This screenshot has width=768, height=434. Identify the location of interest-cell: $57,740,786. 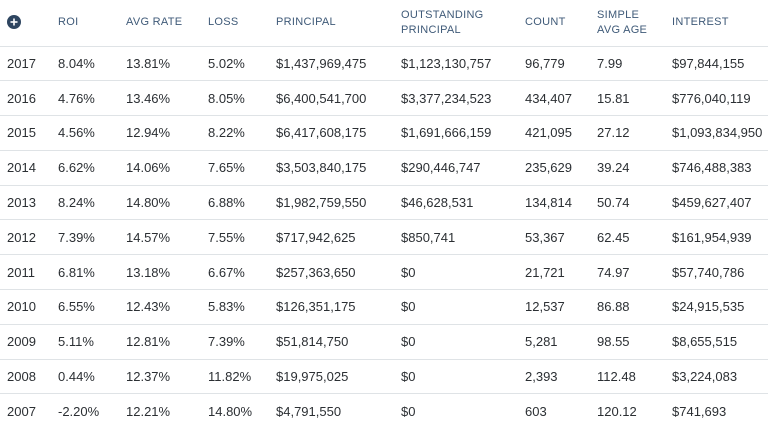
(708, 272).